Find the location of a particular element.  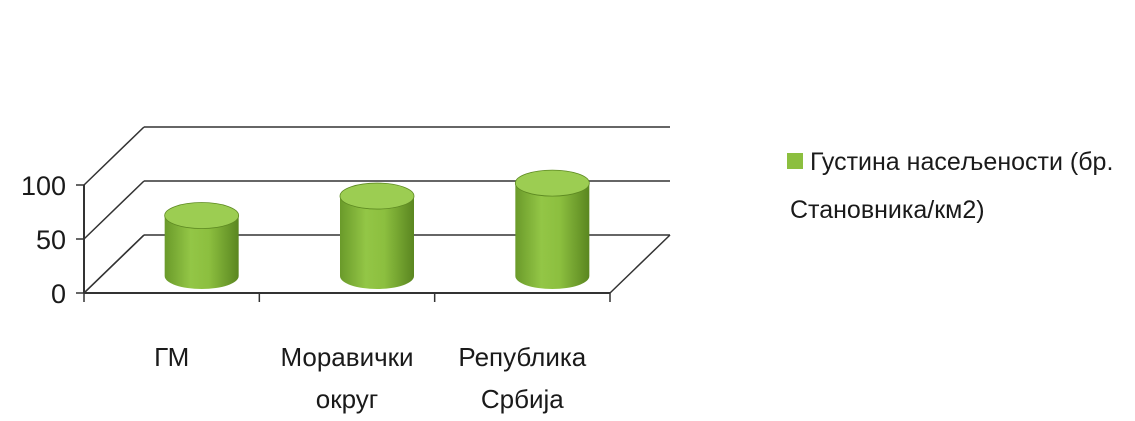

x-category-label-2: Република Србија is located at coordinates (522, 378).